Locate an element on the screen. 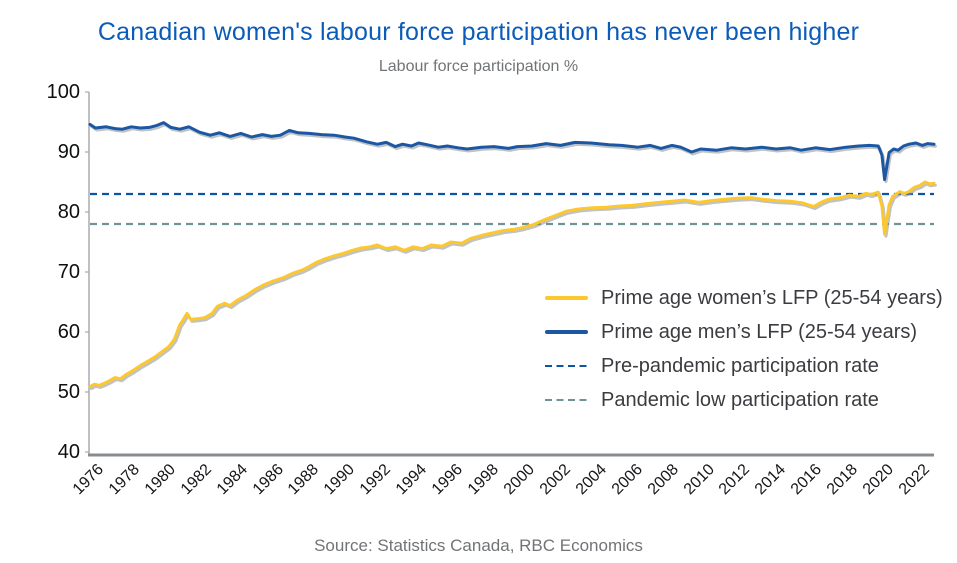 This screenshot has width=957, height=563. legend-marker-pandemic-low-dash-icon is located at coordinates (566, 400).